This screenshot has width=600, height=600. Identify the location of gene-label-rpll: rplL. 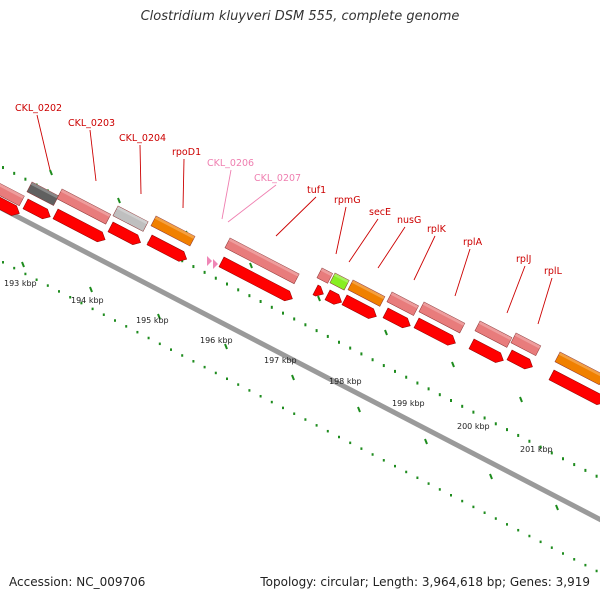
(553, 271).